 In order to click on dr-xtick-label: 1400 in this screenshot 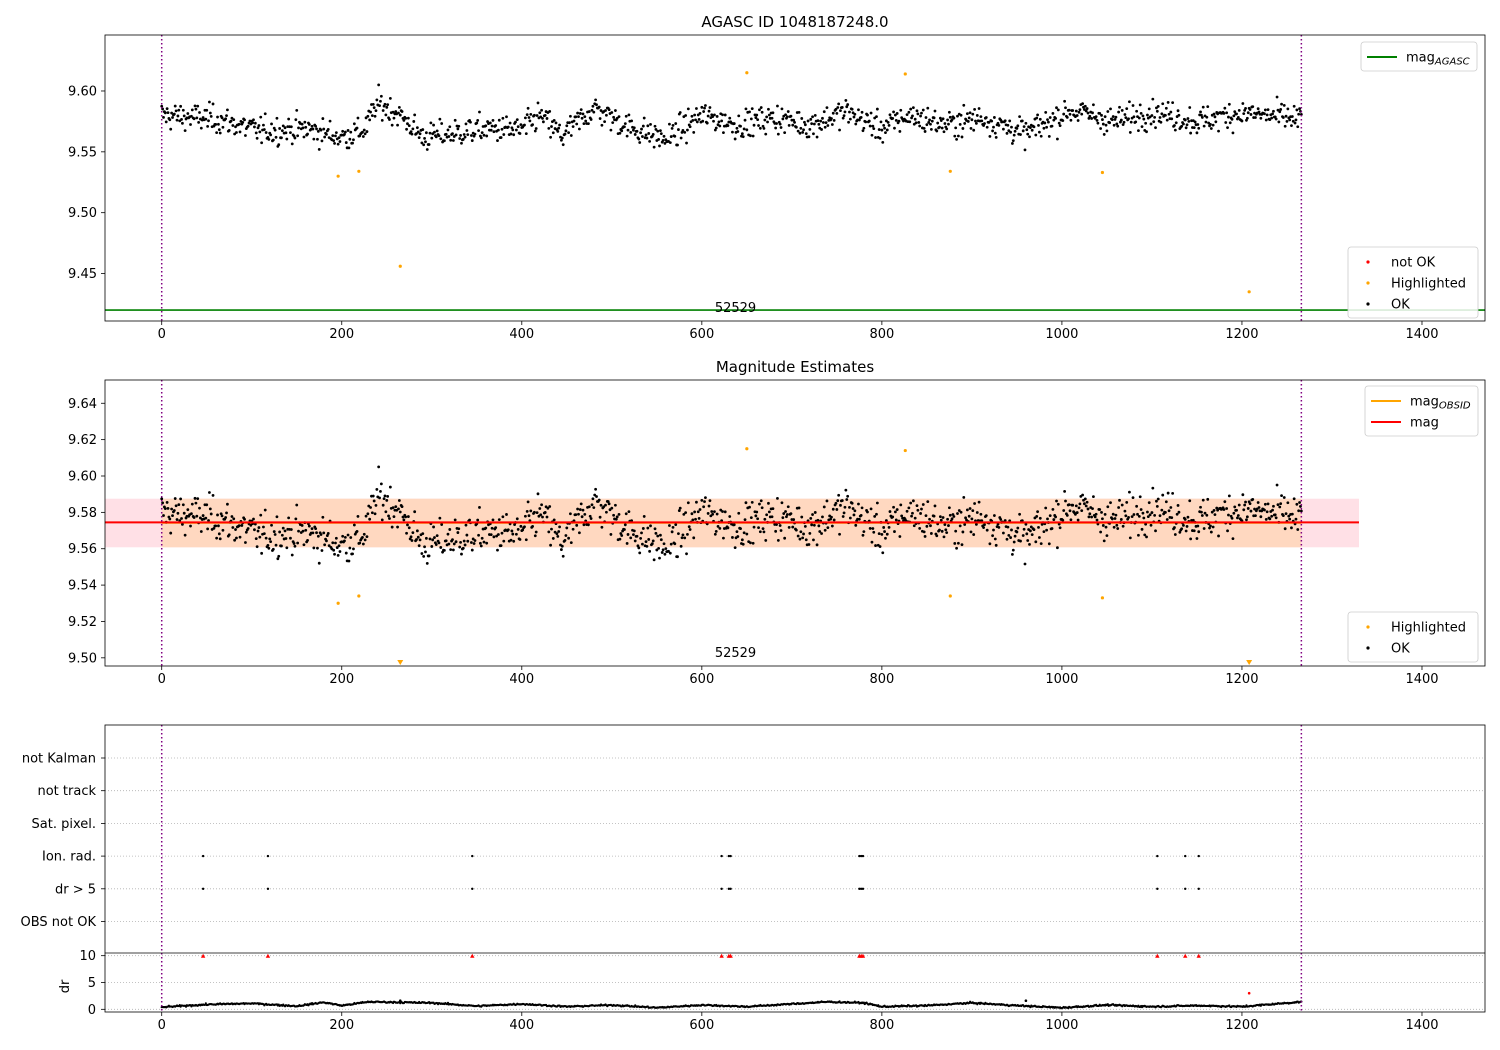, I will do `click(1421, 1025)`.